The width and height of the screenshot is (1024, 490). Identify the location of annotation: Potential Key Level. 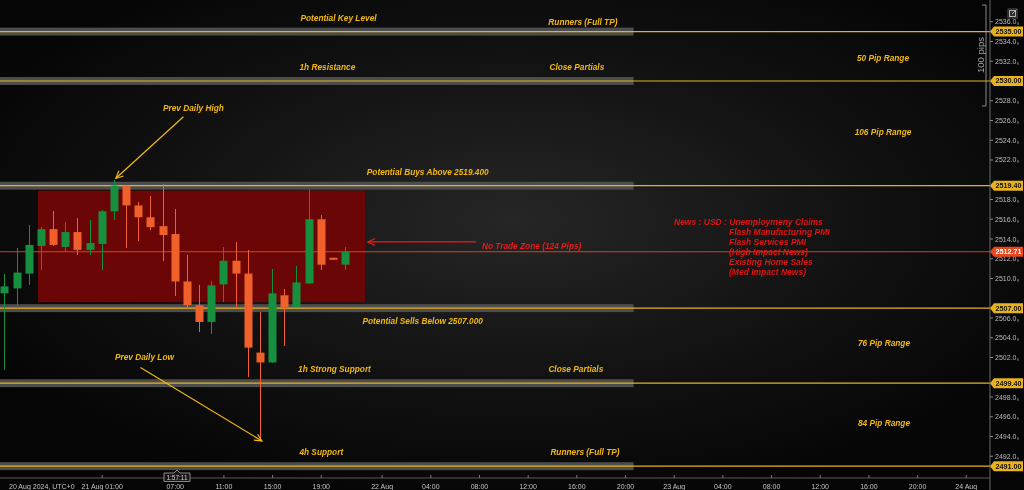
(339, 17).